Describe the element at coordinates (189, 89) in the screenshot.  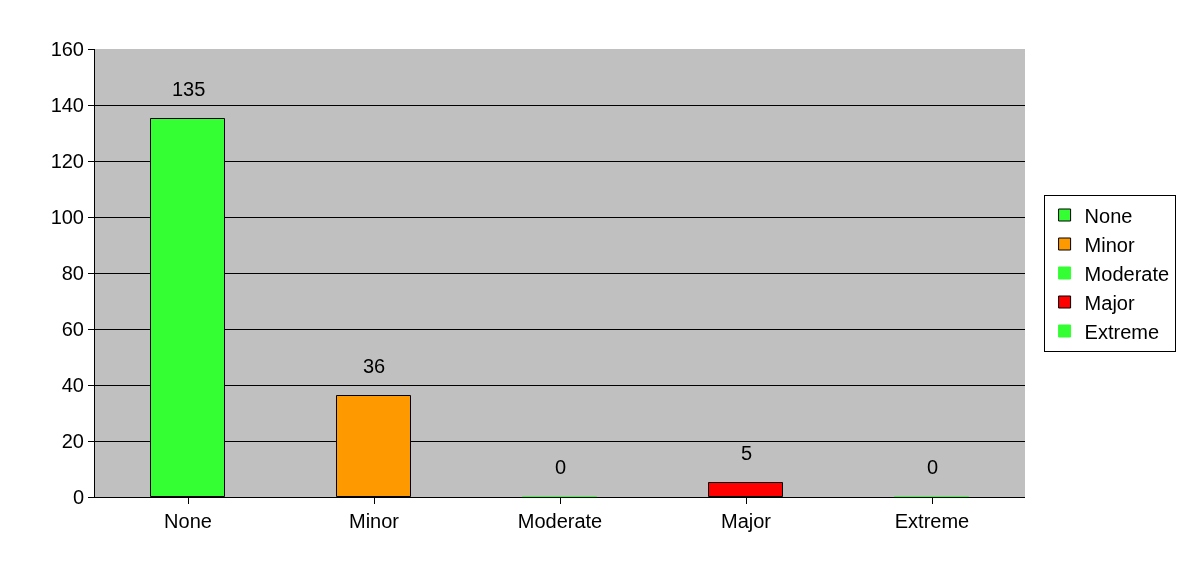
I see `data-label: 135` at that location.